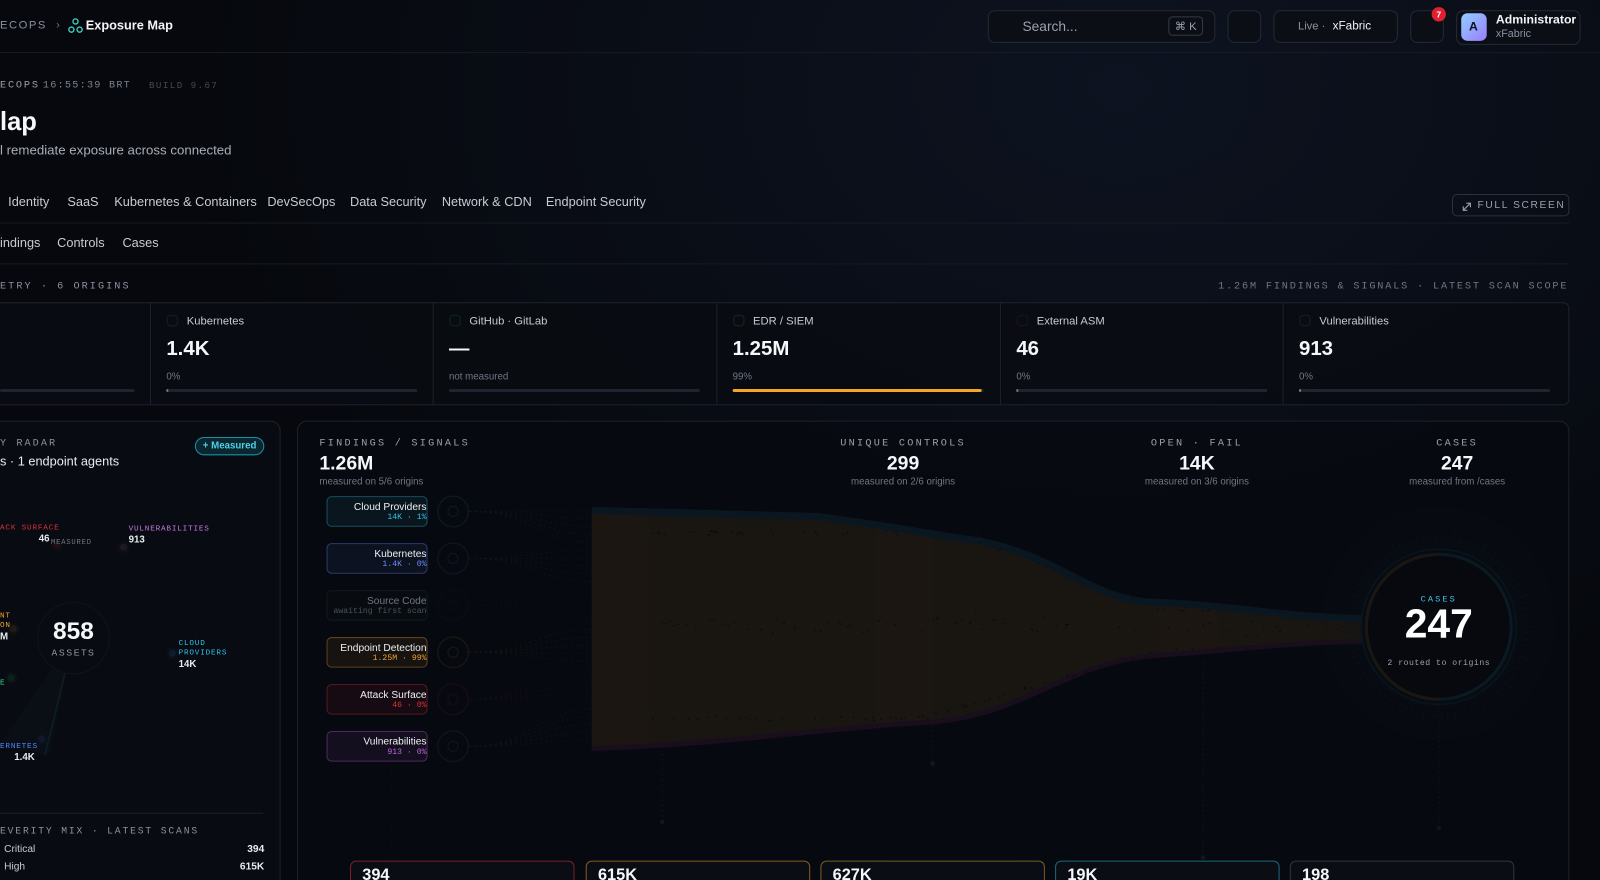 The image size is (1600, 880). I want to click on tab: Network & CDN, so click(486, 202).